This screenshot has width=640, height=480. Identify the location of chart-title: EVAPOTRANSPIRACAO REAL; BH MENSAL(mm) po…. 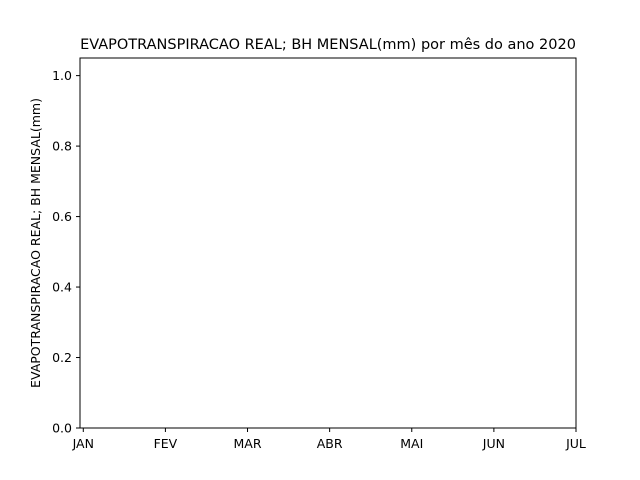
(328, 45).